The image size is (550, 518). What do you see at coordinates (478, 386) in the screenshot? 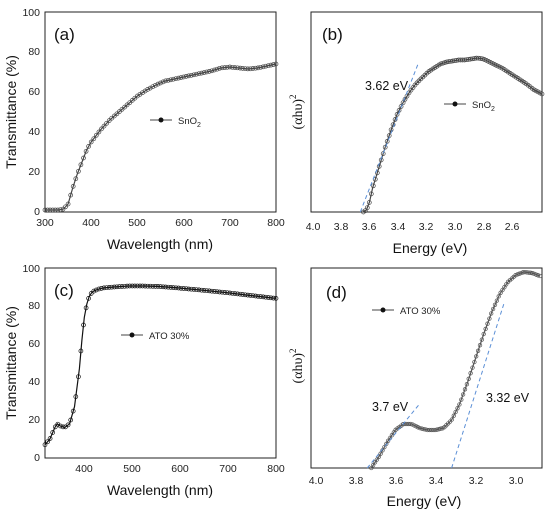
I see `tangent-line` at bounding box center [478, 386].